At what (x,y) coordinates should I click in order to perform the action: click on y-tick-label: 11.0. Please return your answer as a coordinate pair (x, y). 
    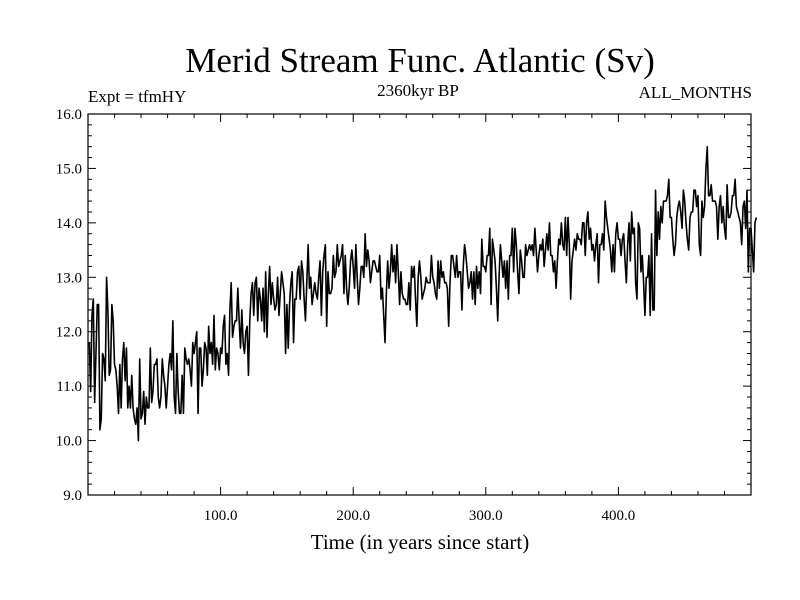
    Looking at the image, I should click on (69, 387).